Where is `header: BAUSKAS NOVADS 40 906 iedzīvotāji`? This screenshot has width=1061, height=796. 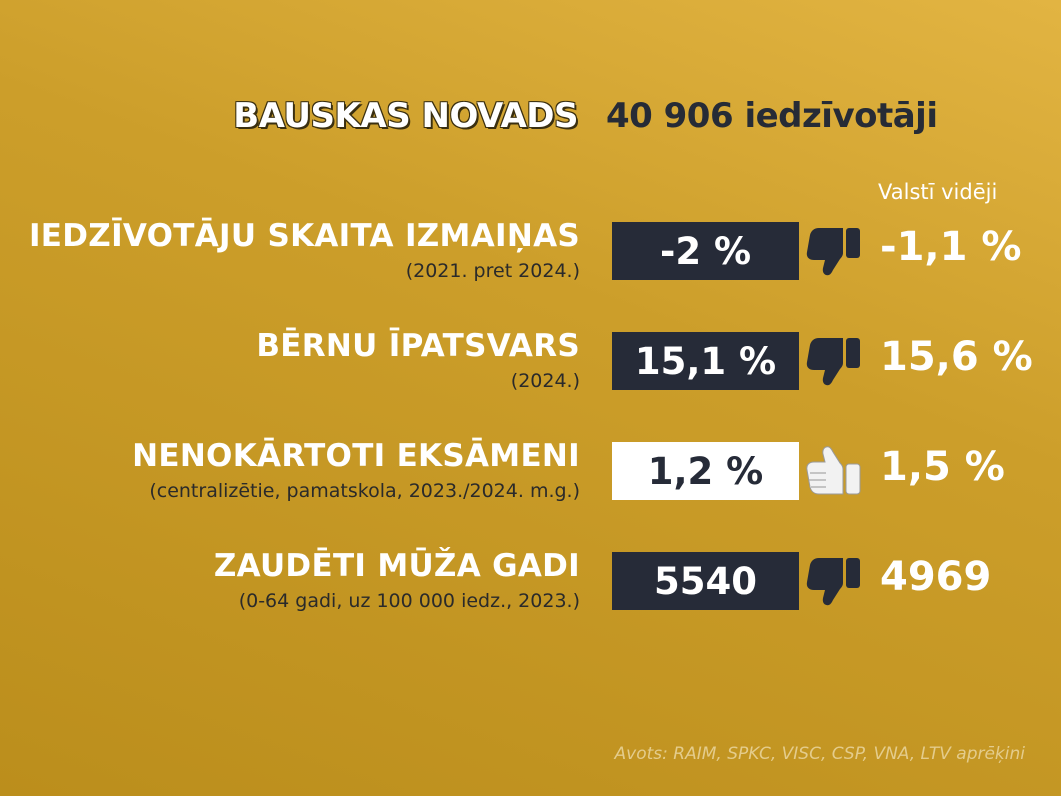
header: BAUSKAS NOVADS 40 906 iedzīvotāji is located at coordinates (530, 118).